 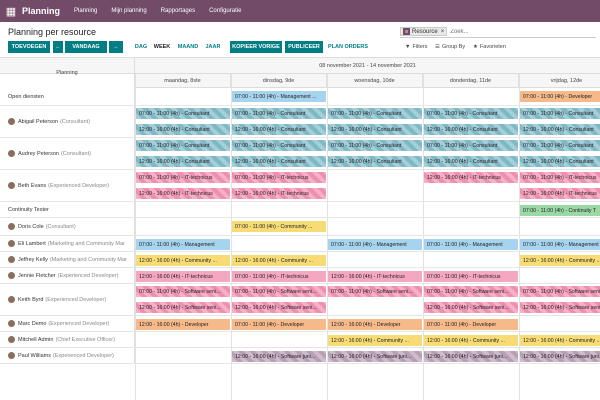 What do you see at coordinates (442, 31) in the screenshot?
I see `facet-remove-icon: ×` at bounding box center [442, 31].